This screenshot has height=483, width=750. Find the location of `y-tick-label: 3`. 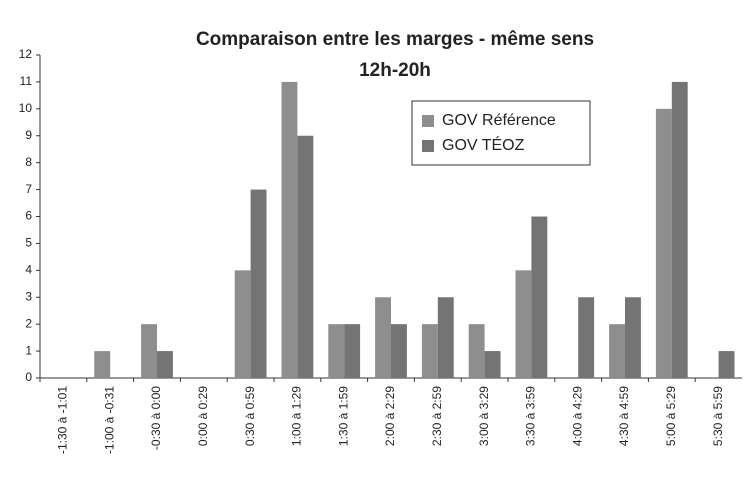

y-tick-label: 3 is located at coordinates (28, 296).